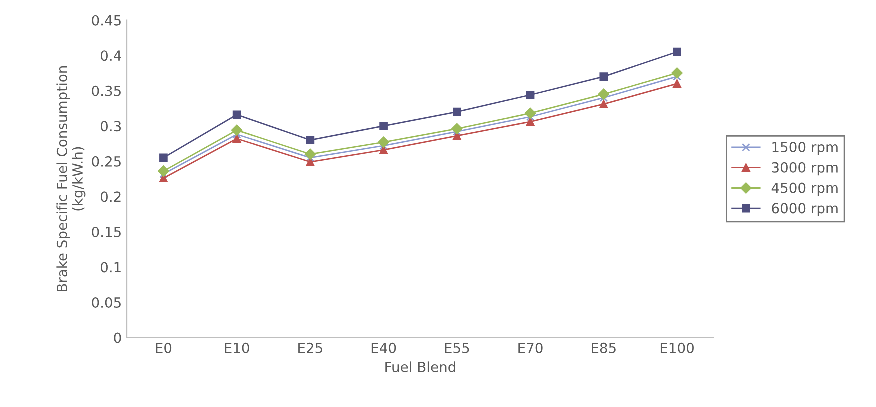 The width and height of the screenshot is (876, 407). Describe the element at coordinates (457, 348) in the screenshot. I see `x-tick-label: E55` at that location.